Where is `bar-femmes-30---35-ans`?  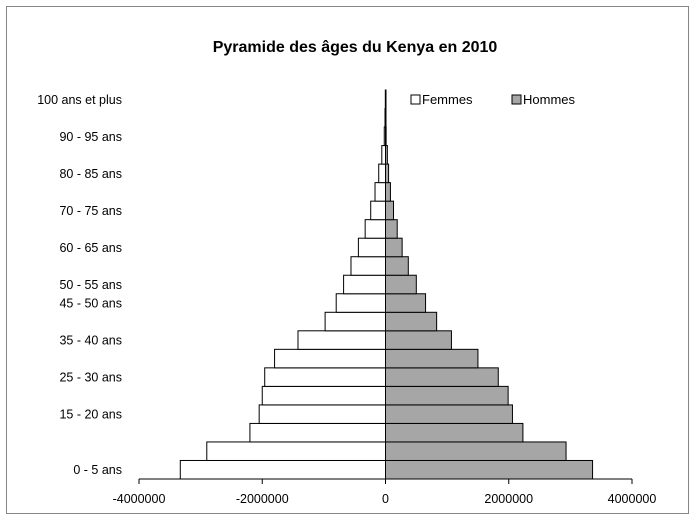
bar-femmes-30---35-ans is located at coordinates (330, 358).